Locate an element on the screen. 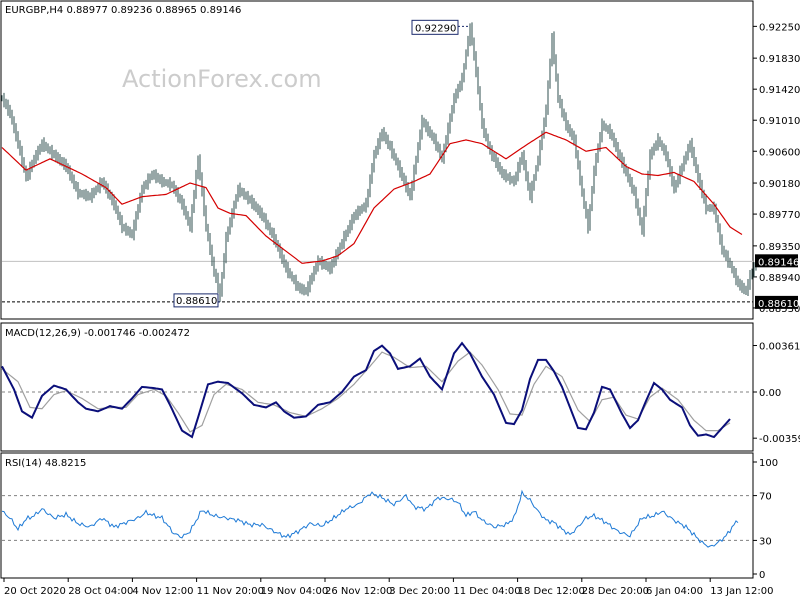  current-price-badge-box is located at coordinates (776, 261).